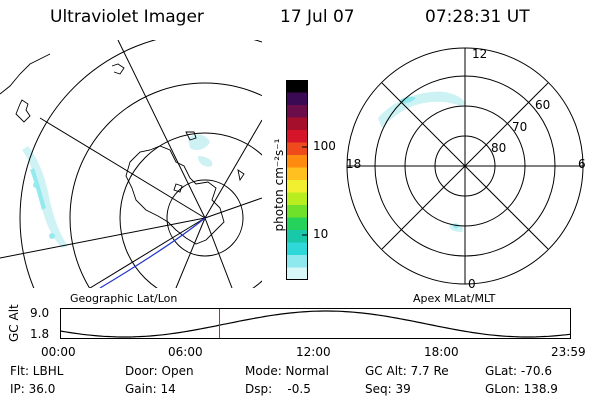  Describe the element at coordinates (150, 389) in the screenshot. I see `status-gain: Gain: 14` at that location.